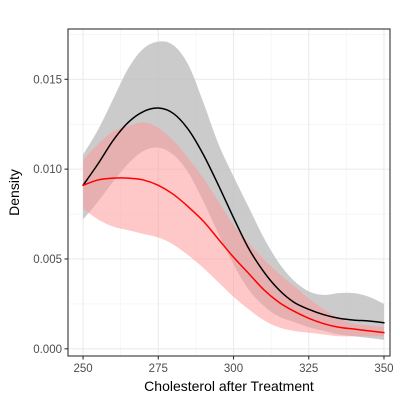 The height and width of the screenshot is (405, 400). I want to click on x-tick-label: 325, so click(308, 369).